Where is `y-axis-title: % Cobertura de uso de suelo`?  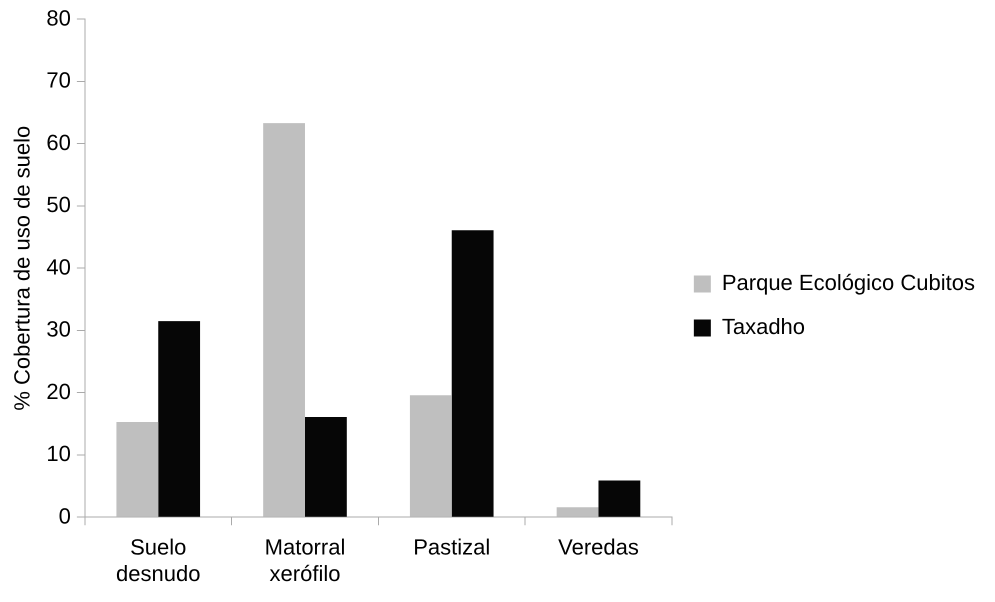
y-axis-title: % Cobertura de uso de suelo is located at coordinates (21, 268).